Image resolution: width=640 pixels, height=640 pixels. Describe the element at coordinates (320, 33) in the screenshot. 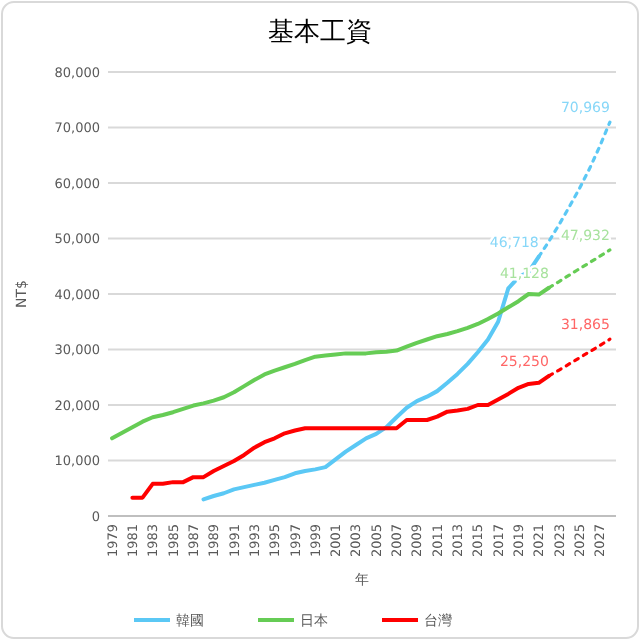

I see `chart-title: 基本工資` at that location.